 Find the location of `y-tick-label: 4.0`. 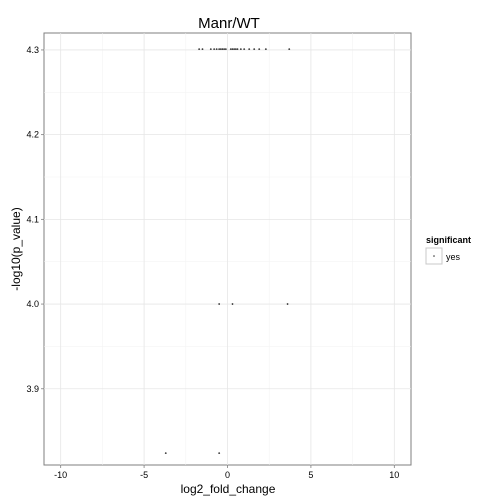

y-tick-label: 4.0 is located at coordinates (32, 304).